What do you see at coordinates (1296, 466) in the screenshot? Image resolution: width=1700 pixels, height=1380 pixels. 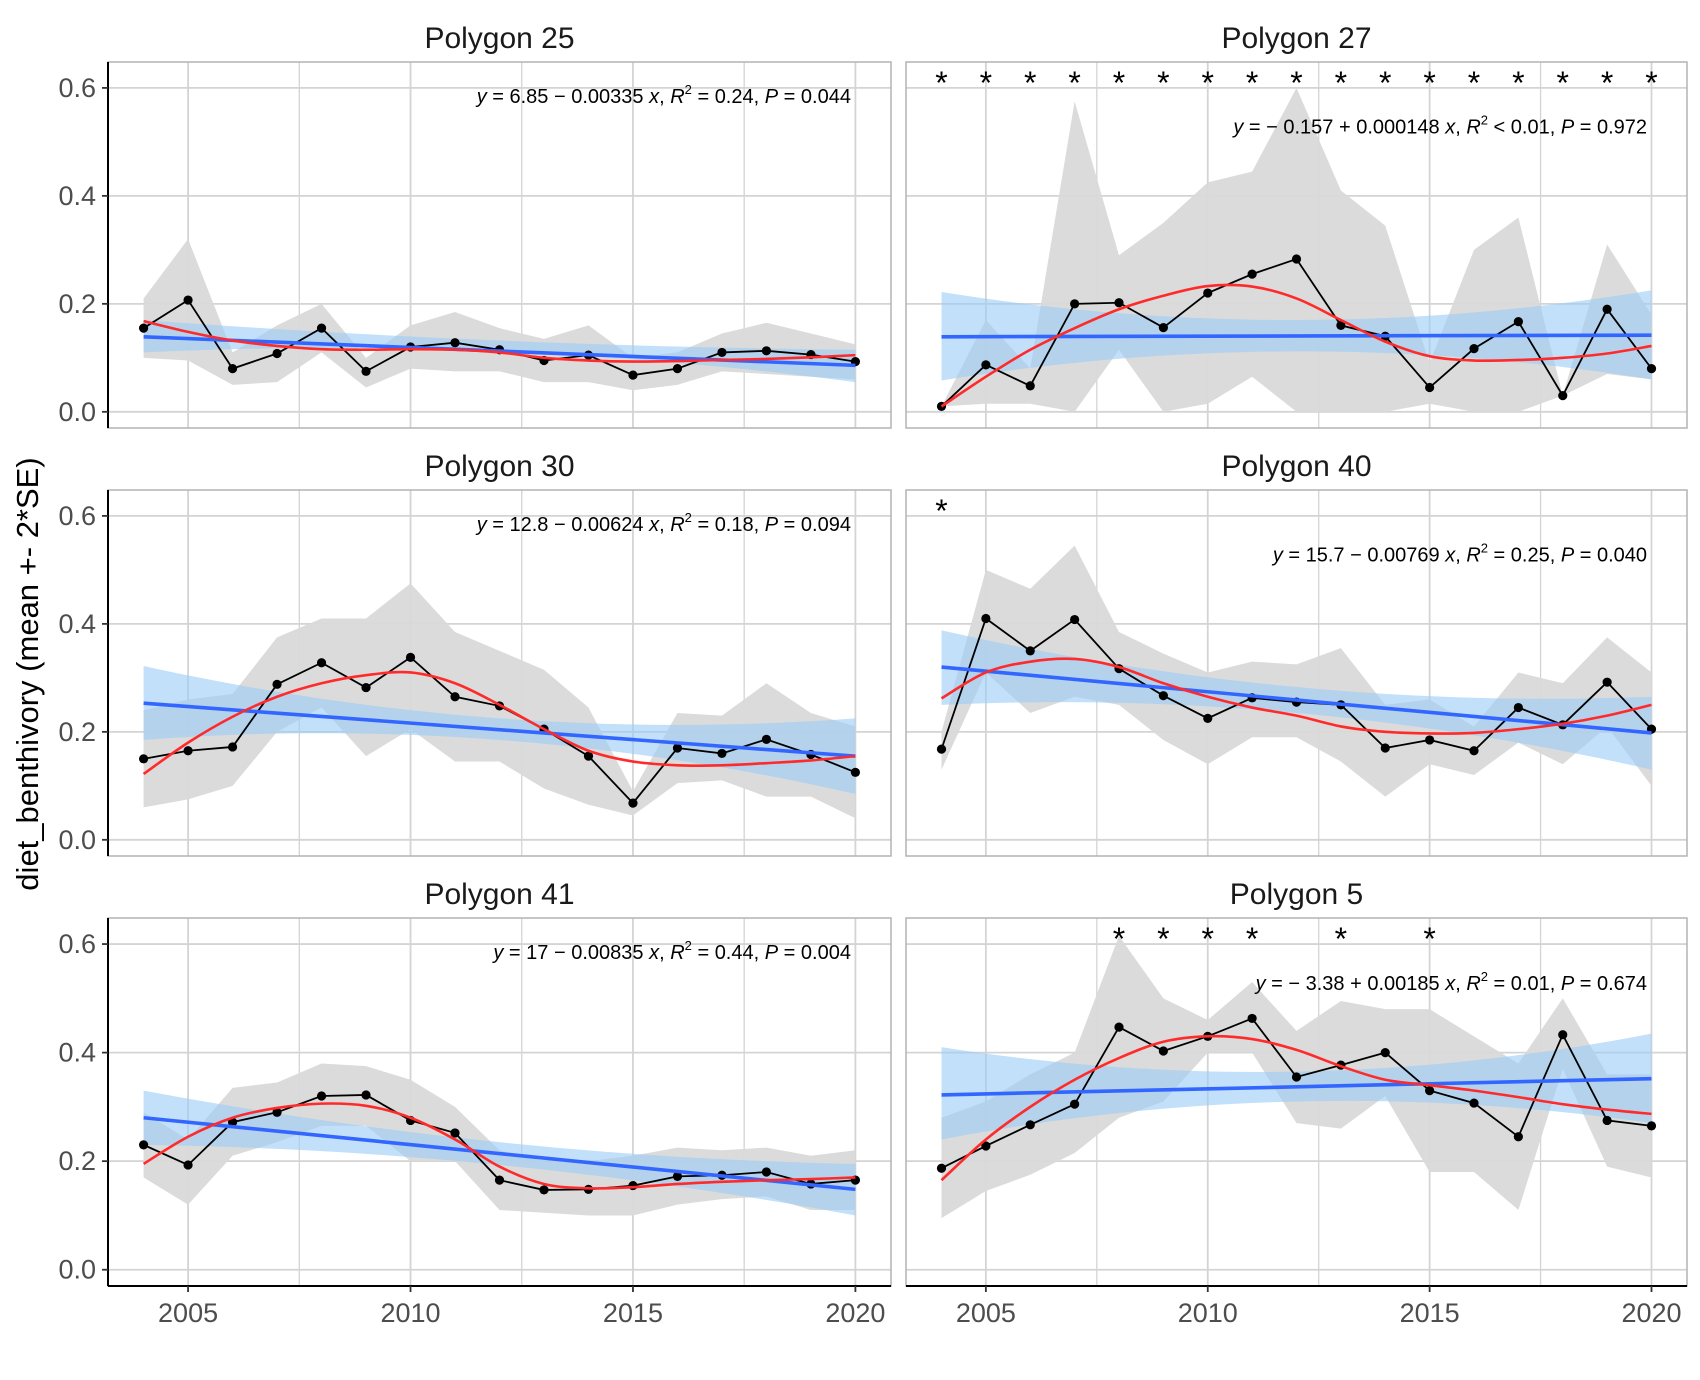 I see `panel-title: Polygon 40` at bounding box center [1296, 466].